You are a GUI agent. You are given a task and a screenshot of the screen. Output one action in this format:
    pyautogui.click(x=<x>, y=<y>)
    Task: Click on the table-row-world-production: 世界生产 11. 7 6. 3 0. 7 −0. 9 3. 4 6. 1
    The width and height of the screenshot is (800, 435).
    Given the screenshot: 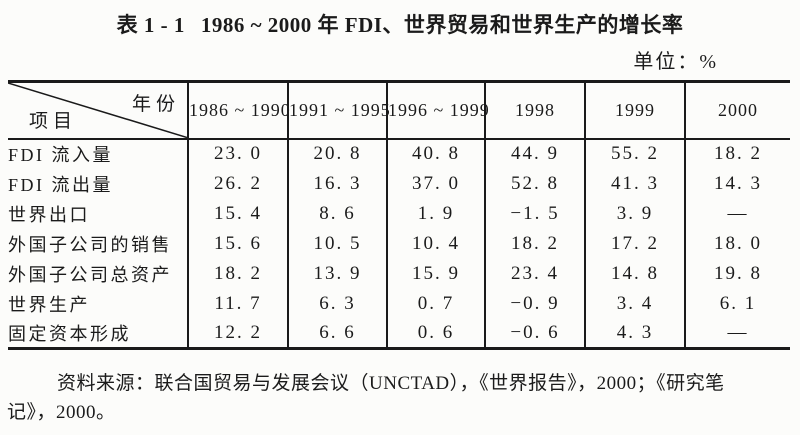 What is the action you would take?
    pyautogui.click(x=399, y=303)
    